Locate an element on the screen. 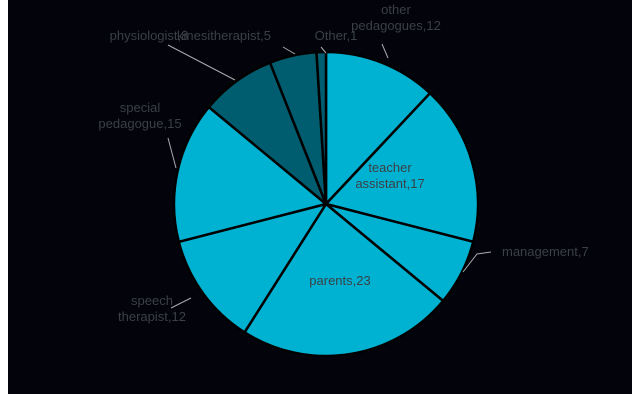 This screenshot has width=632, height=394. label-line: management,7 is located at coordinates (545, 251).